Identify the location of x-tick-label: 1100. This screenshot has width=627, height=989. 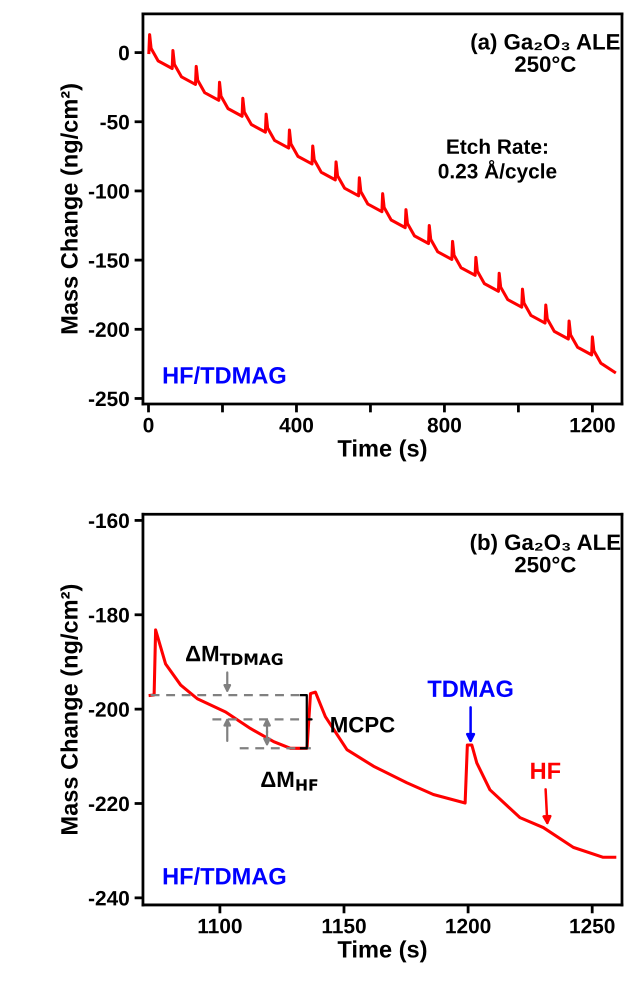
(220, 926).